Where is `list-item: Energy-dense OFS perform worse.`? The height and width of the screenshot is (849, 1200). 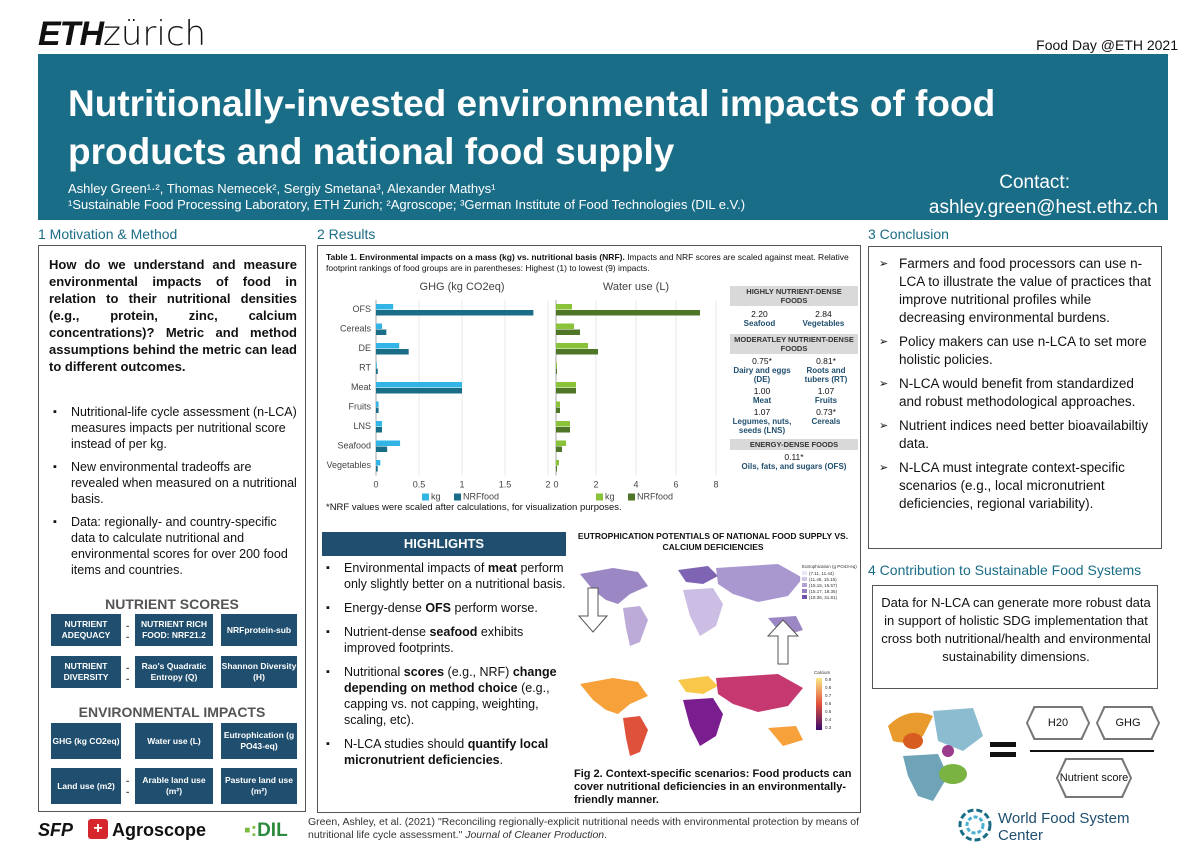 list-item: Energy-dense OFS perform worse. is located at coordinates (445, 608).